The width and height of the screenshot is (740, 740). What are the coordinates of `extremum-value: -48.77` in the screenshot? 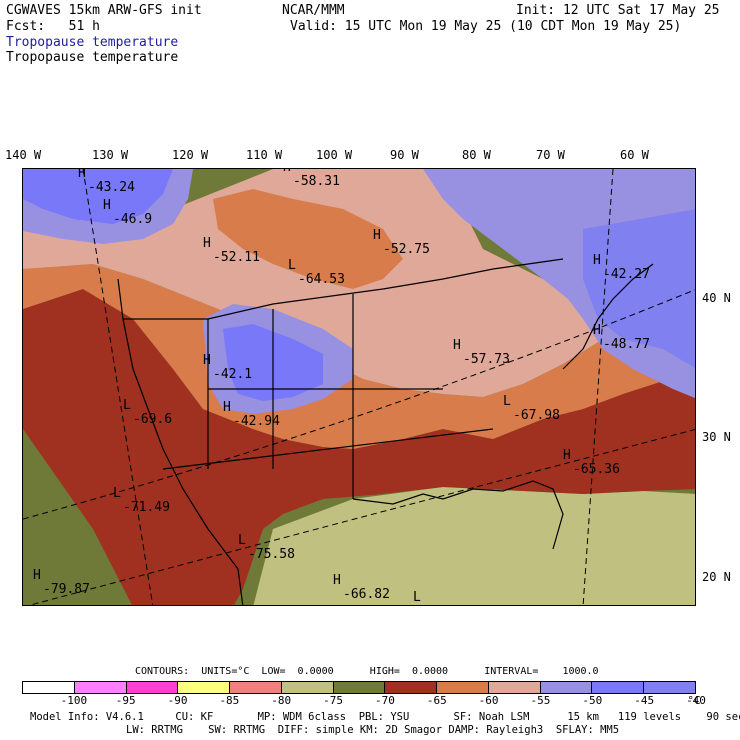 It's located at (626, 344).